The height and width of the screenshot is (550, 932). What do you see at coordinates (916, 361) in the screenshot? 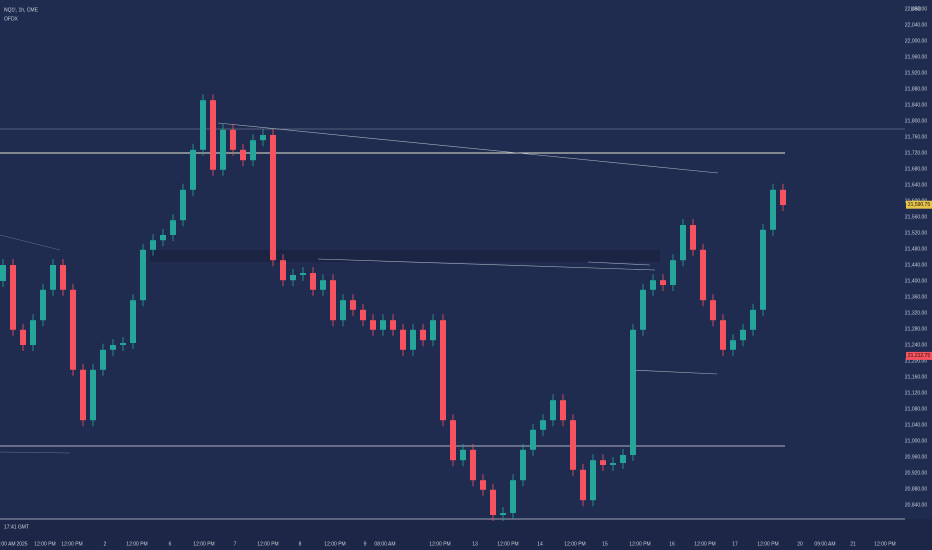
I see `y-tick-label: 21,200.00` at bounding box center [916, 361].